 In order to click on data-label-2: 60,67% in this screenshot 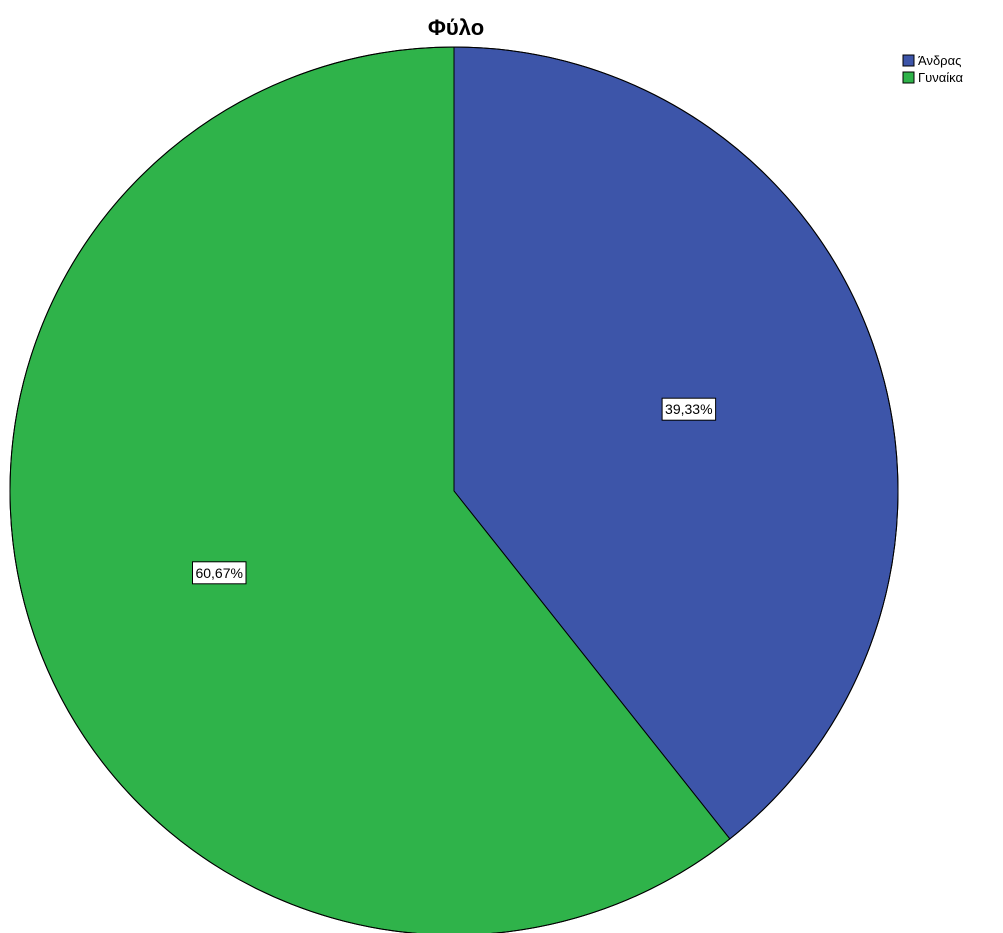, I will do `click(219, 573)`.